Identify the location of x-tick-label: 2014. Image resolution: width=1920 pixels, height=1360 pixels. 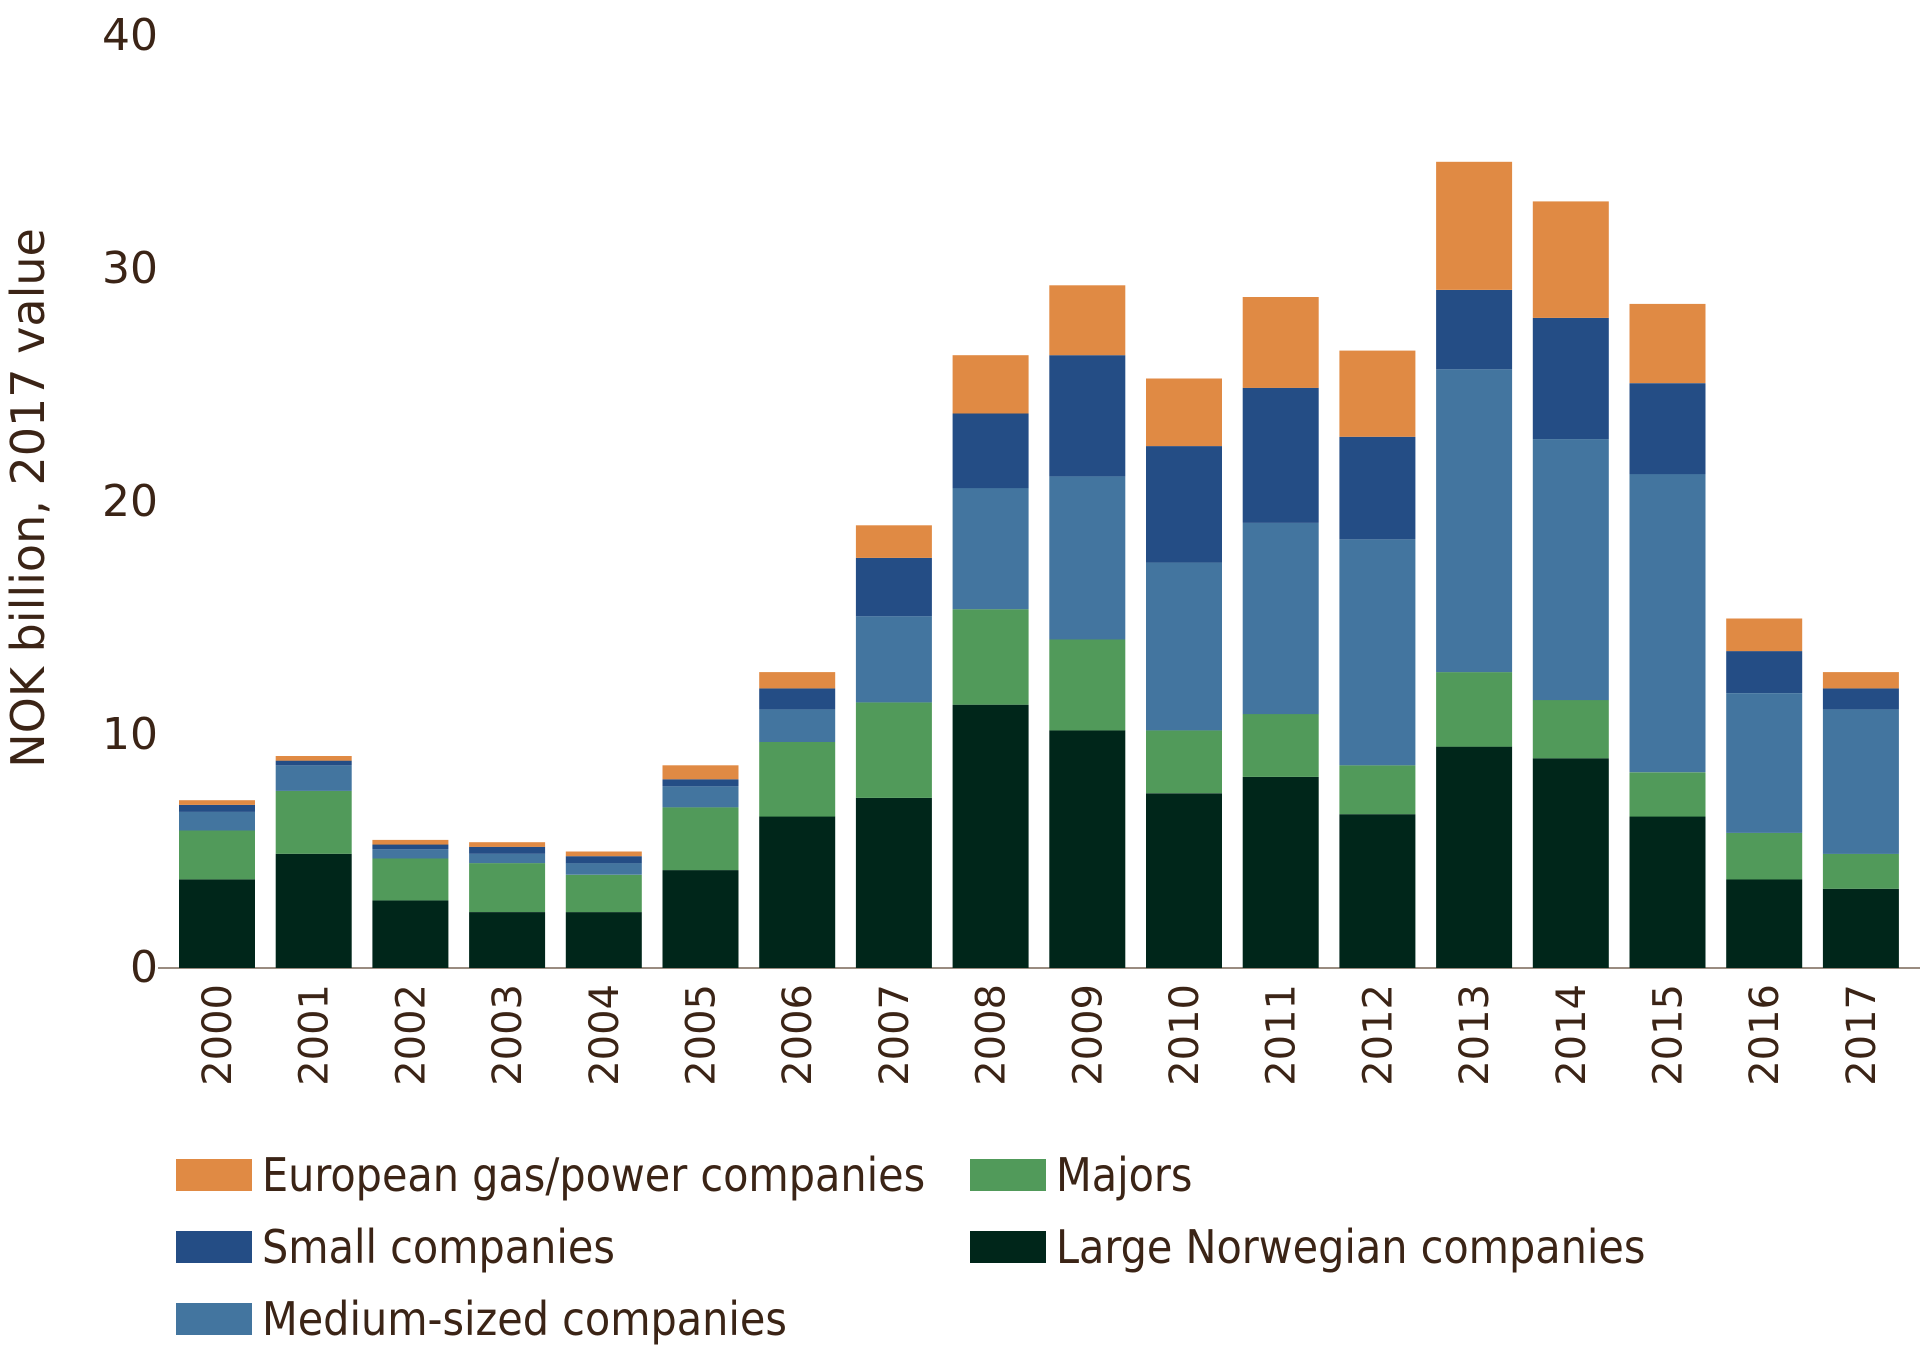
(1572, 1035).